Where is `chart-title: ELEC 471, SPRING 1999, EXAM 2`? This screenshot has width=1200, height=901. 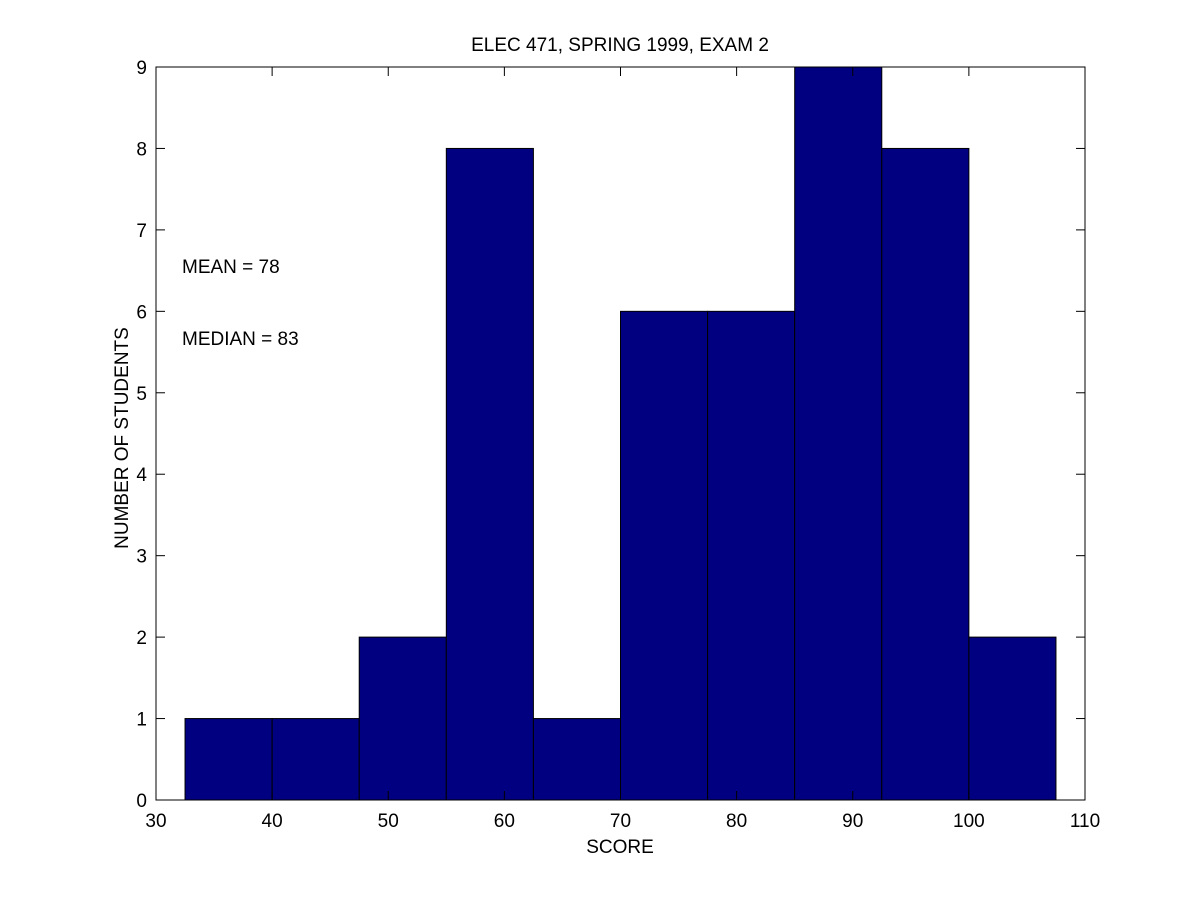
chart-title: ELEC 471, SPRING 1999, EXAM 2 is located at coordinates (620, 45).